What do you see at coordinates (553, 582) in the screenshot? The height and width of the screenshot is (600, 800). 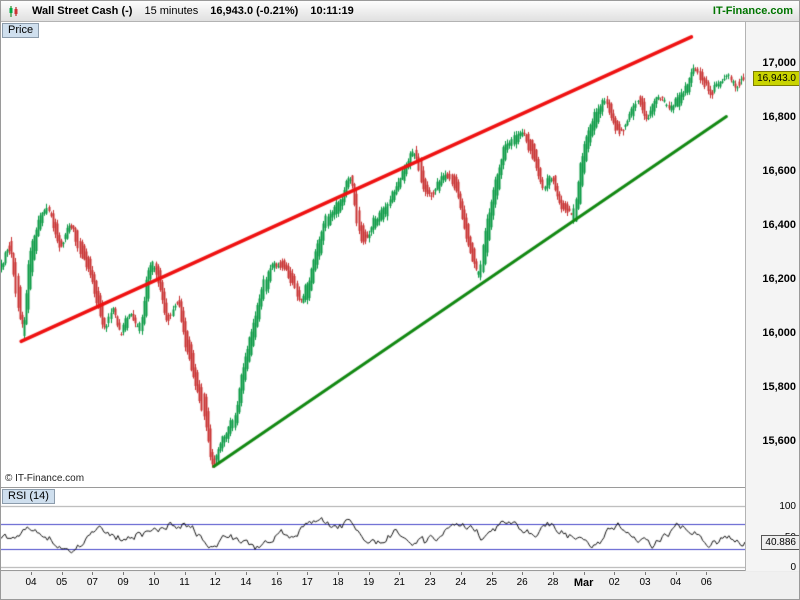 I see `date-label: 28` at bounding box center [553, 582].